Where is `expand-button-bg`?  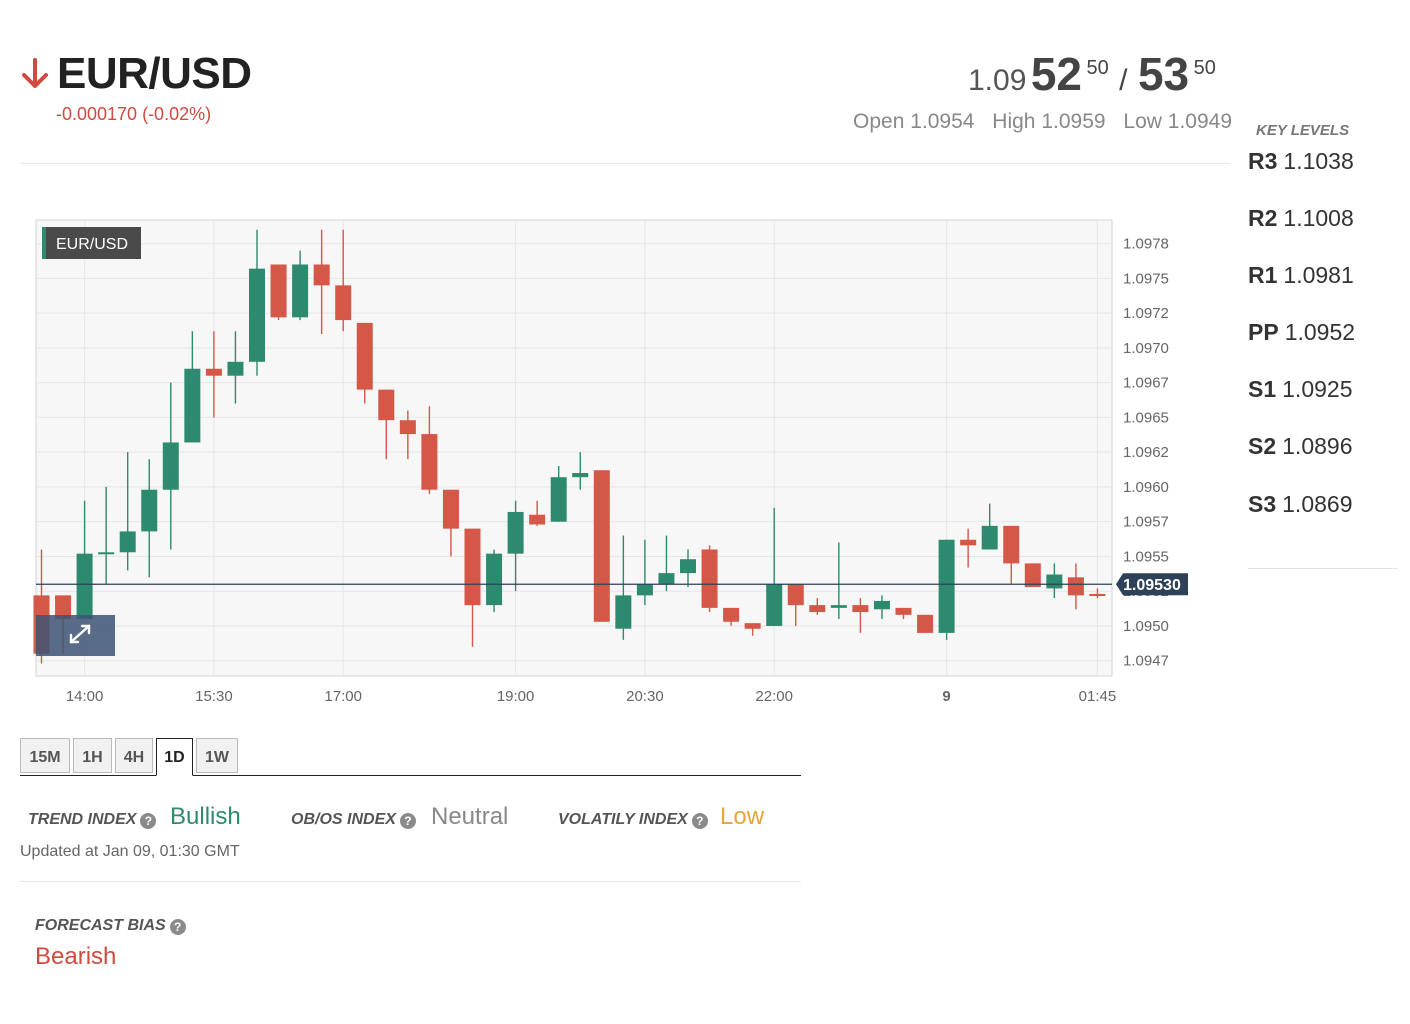
expand-button-bg is located at coordinates (75, 635).